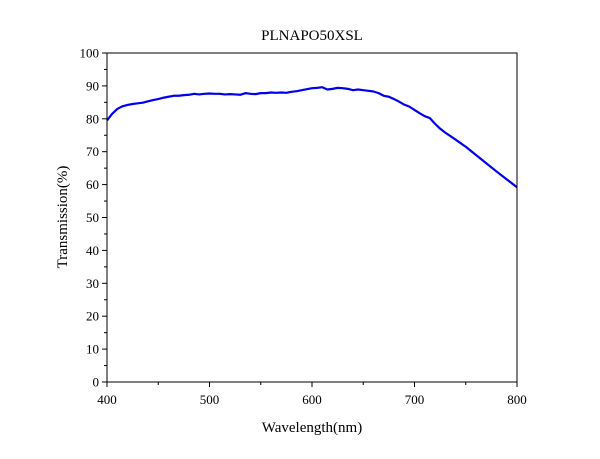 This screenshot has width=600, height=459. I want to click on y-tick-label: 20, so click(92, 316).